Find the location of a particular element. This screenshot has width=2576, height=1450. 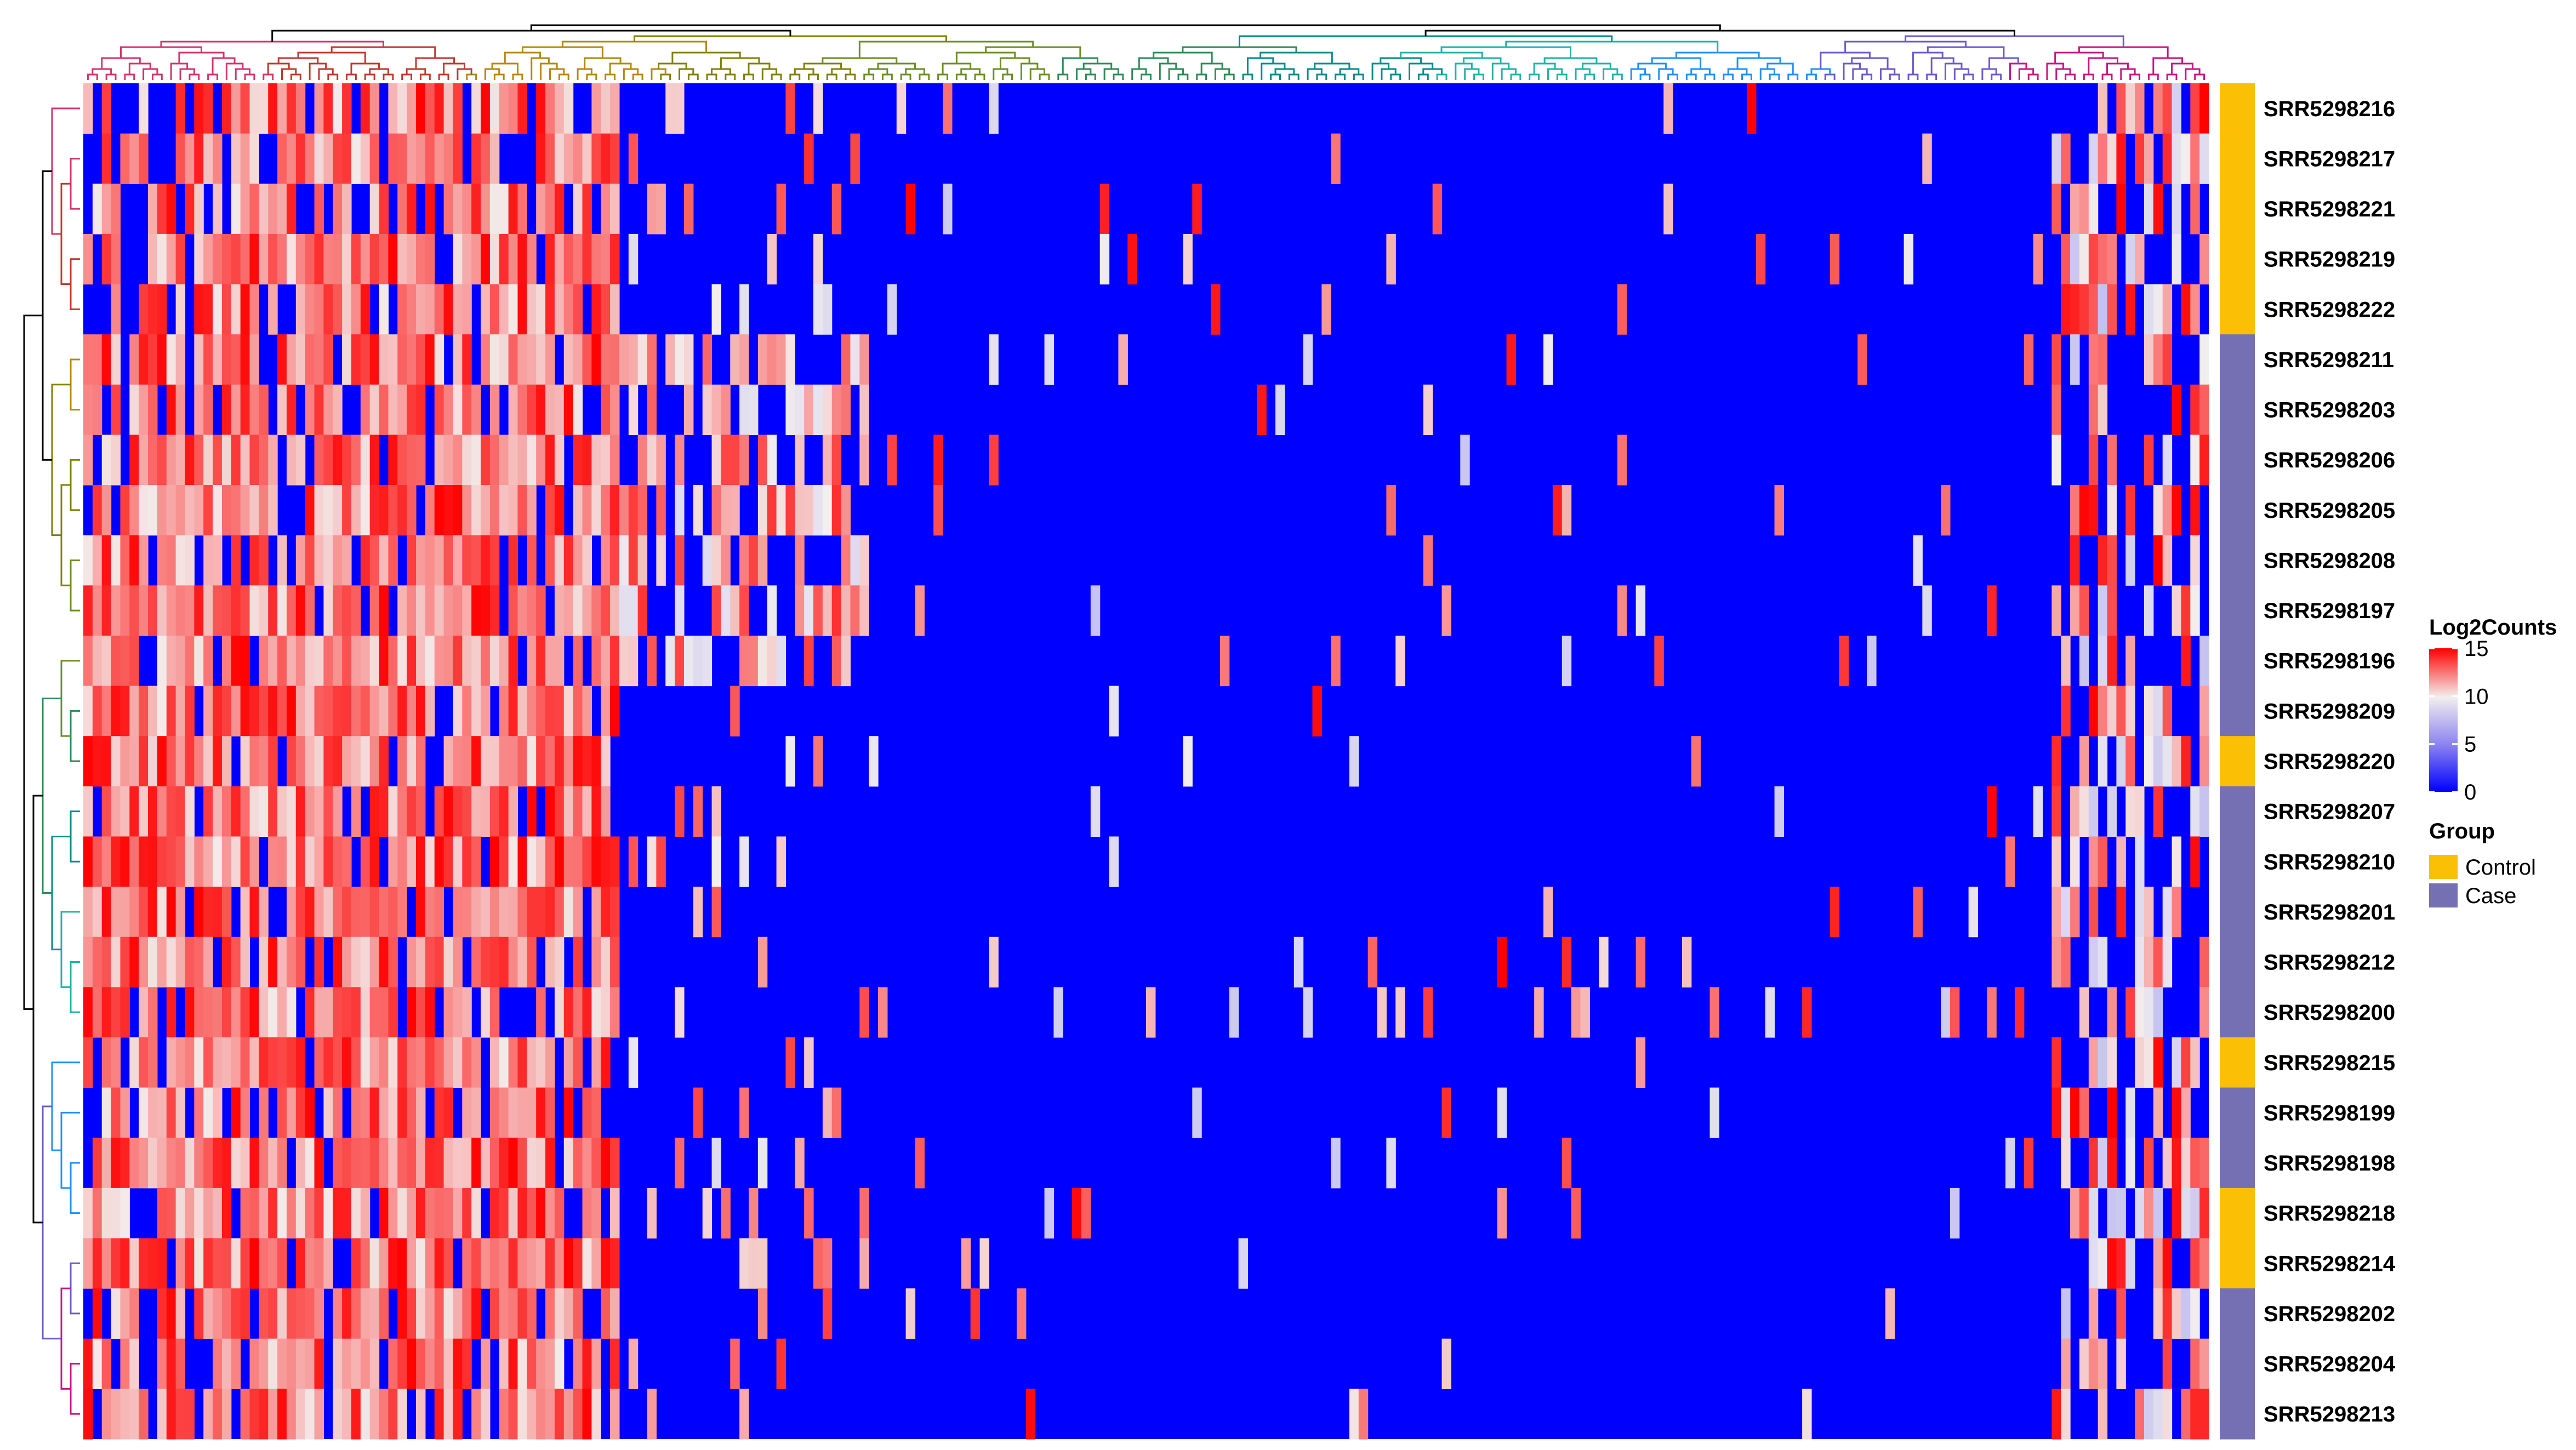

row-label: SRR5298217 is located at coordinates (2329, 159).